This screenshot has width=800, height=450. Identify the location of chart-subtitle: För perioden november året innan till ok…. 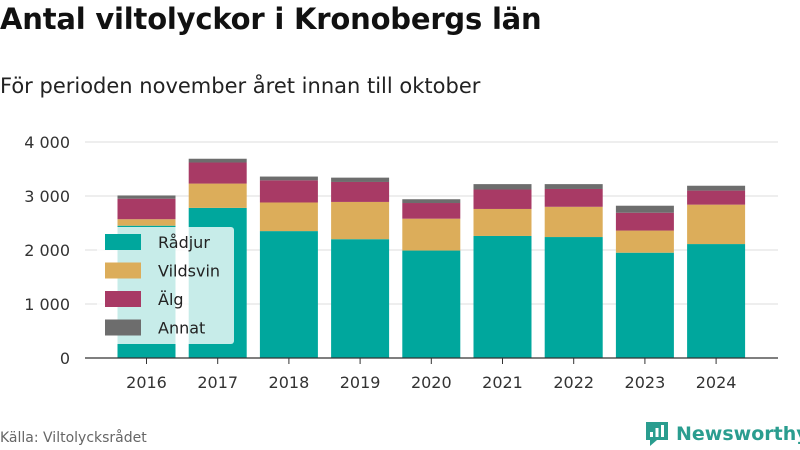
(240, 86).